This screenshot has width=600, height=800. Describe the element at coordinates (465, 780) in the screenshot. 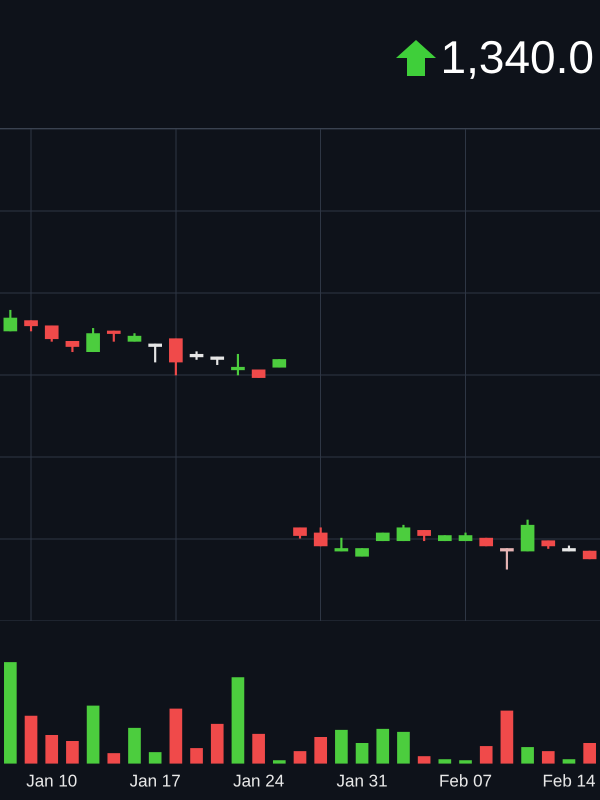

I see `x-tick-label: Feb 07` at that location.